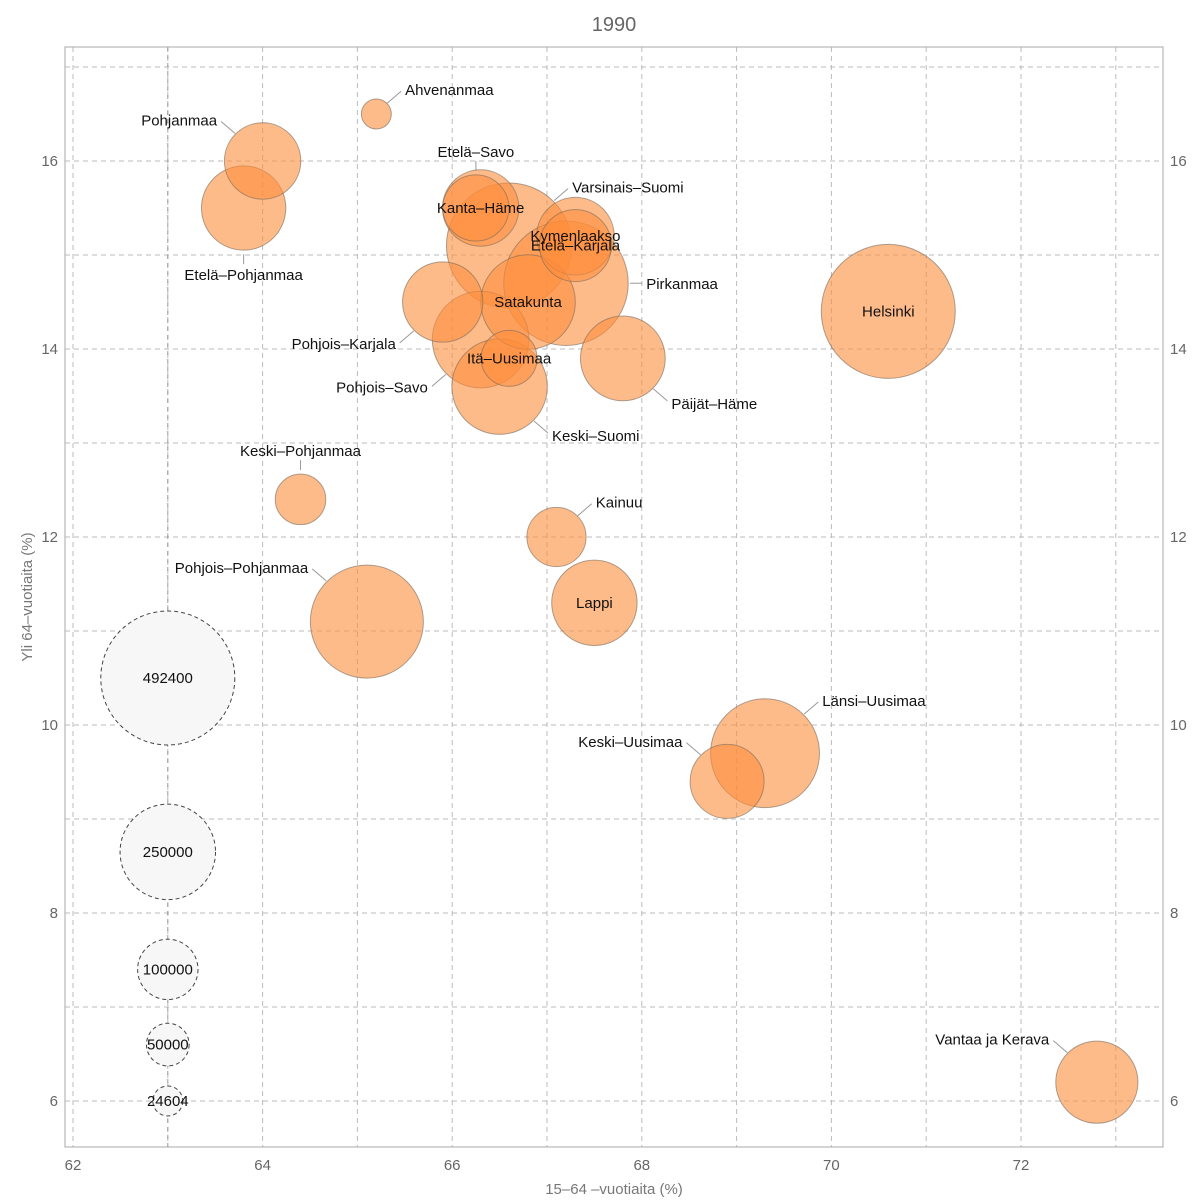 Image resolution: width=1200 pixels, height=1200 pixels. What do you see at coordinates (1178, 537) in the screenshot?
I see `y-tick-label-right: 12` at bounding box center [1178, 537].